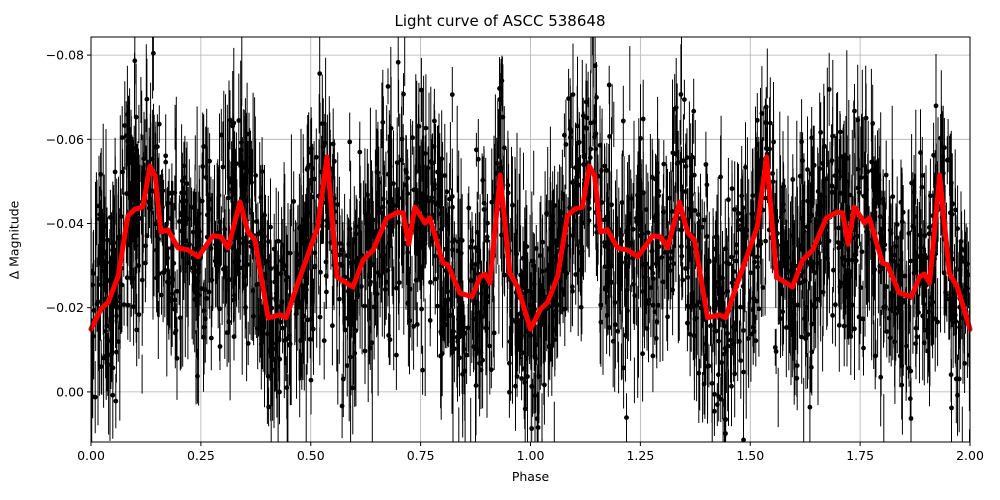  I want to click on y-axis-ticks: −0.08 −0.06 −0.04 −0.02 0.00, so click(68, 223).